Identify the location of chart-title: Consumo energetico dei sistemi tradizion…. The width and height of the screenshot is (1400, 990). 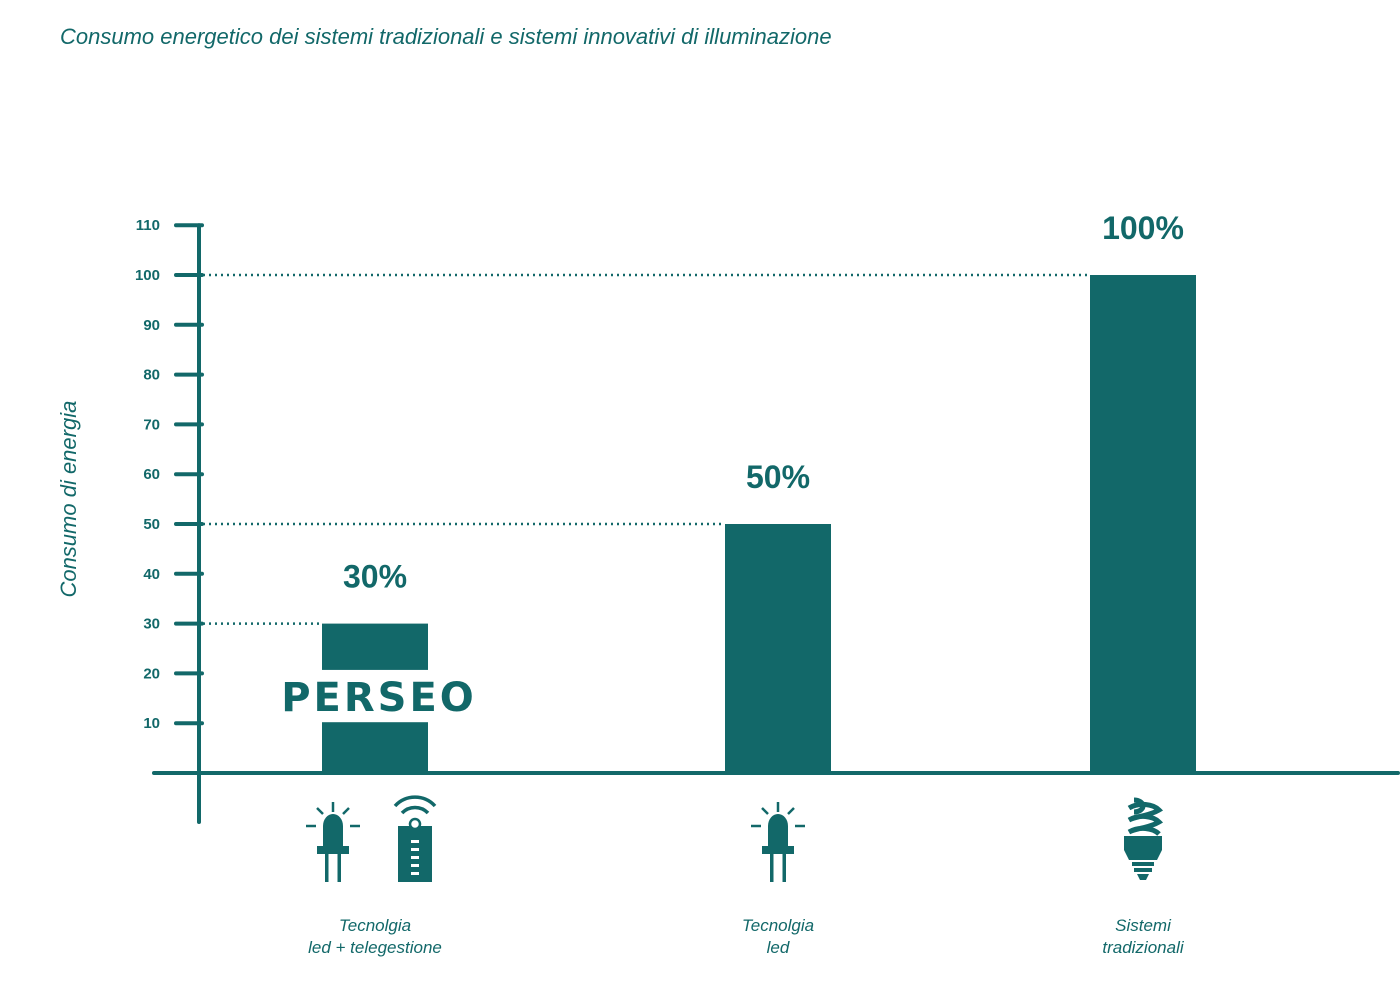
(446, 36).